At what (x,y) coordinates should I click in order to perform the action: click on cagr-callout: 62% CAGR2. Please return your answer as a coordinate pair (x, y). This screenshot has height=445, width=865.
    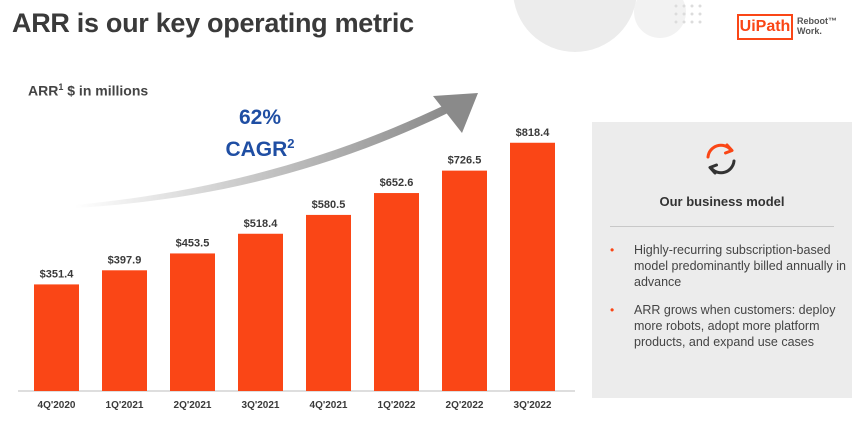
    Looking at the image, I should click on (260, 134).